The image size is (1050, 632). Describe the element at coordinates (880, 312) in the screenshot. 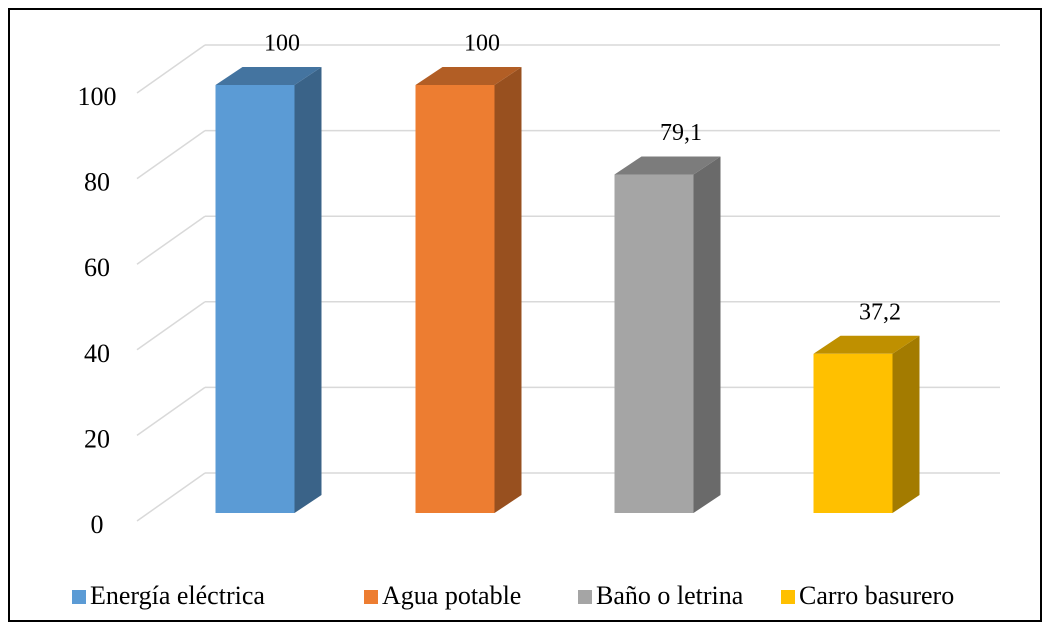

I see `data-label: 37,2` at that location.